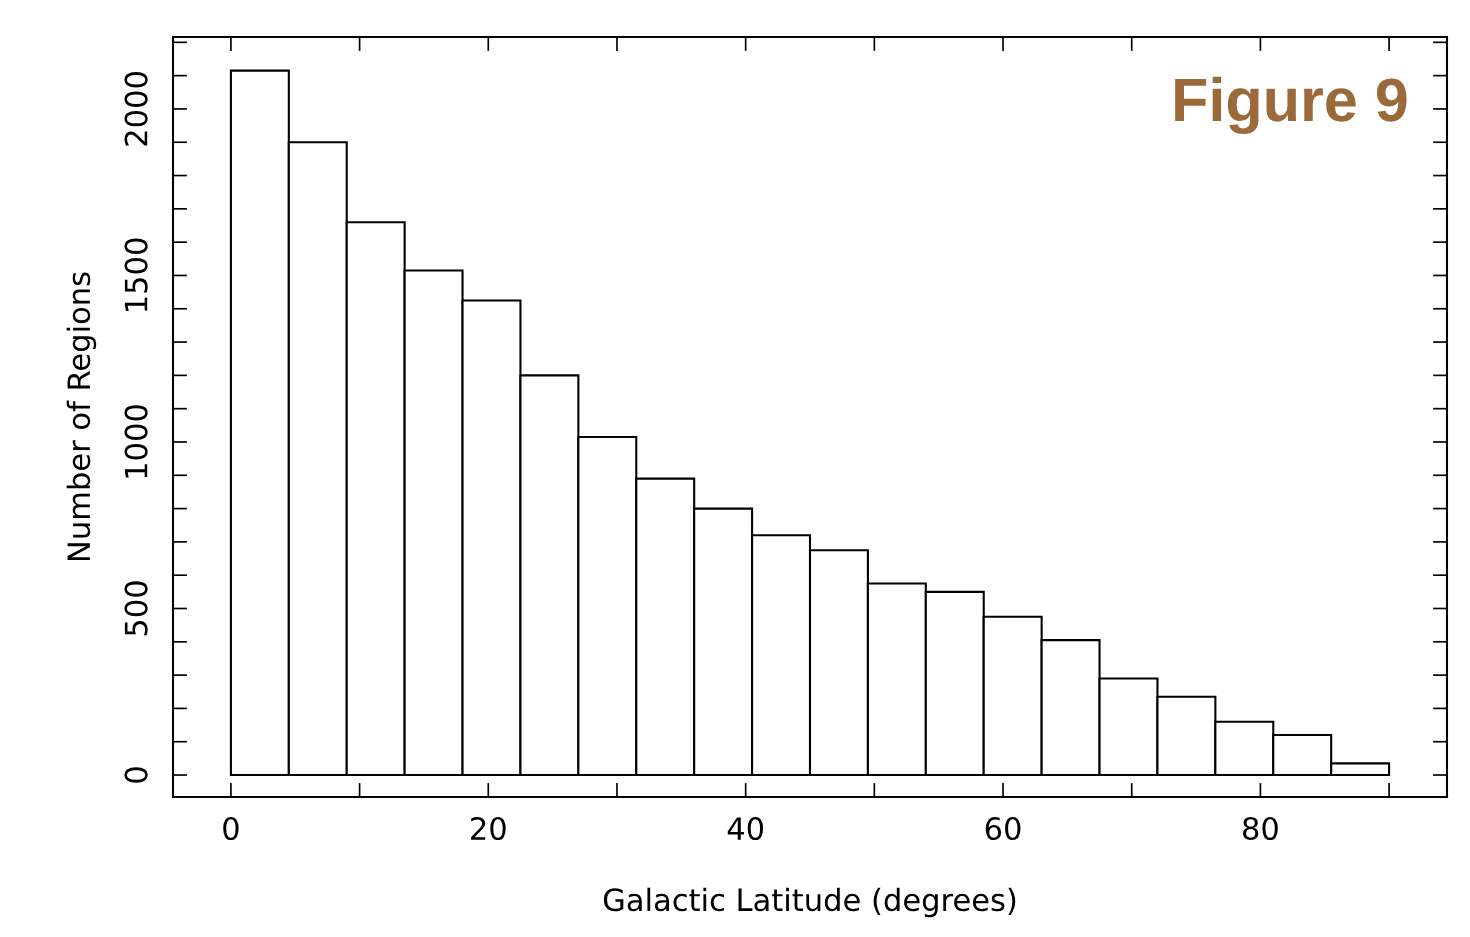 The height and width of the screenshot is (937, 1470). Describe the element at coordinates (136, 274) in the screenshot. I see `y-tick-label: 1500` at that location.